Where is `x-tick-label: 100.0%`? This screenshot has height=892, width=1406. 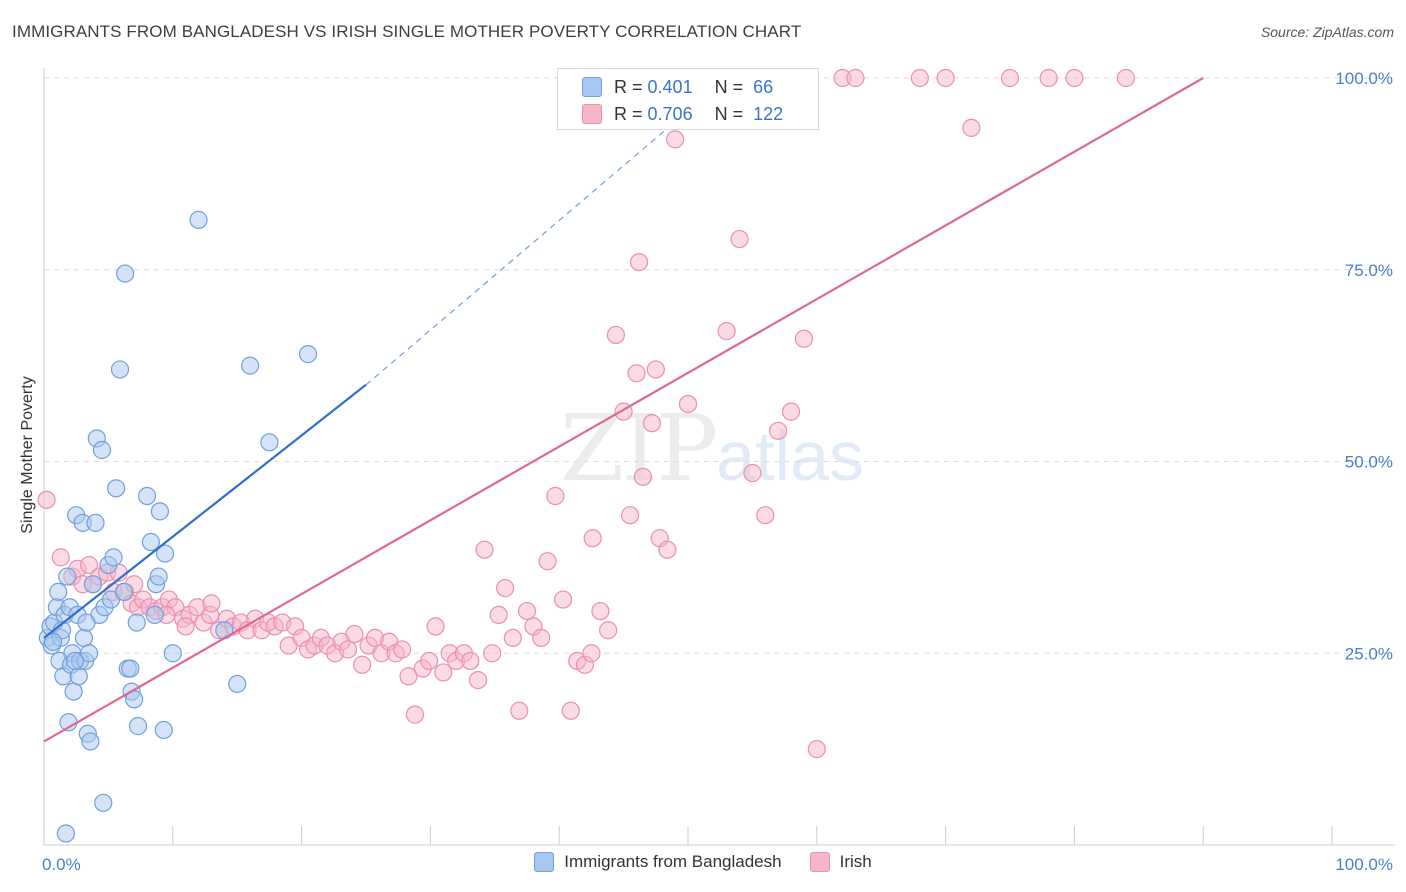 x-tick-label: 100.0% is located at coordinates (1364, 864).